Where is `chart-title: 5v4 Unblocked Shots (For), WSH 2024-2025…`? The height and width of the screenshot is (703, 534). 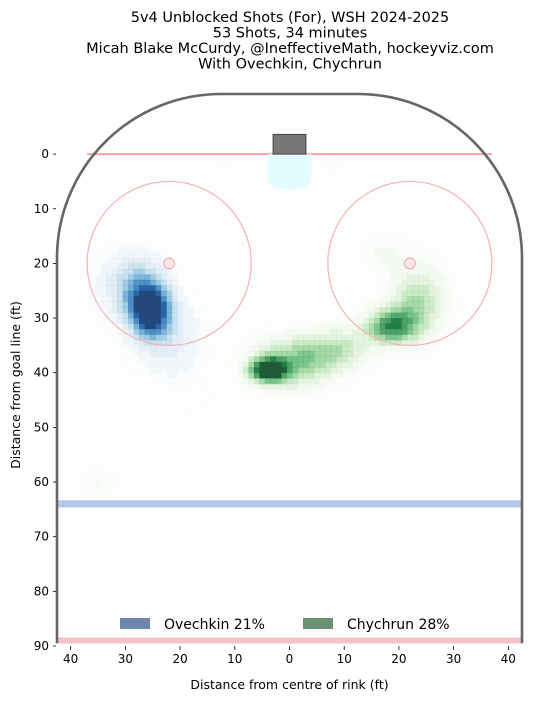
chart-title: 5v4 Unblocked Shots (For), WSH 2024-2025… is located at coordinates (290, 41).